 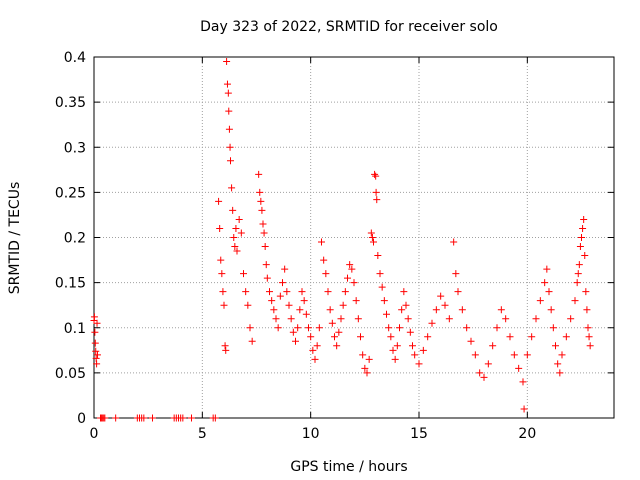 What do you see at coordinates (70, 193) in the screenshot?
I see `y-tick-label: 0.25` at bounding box center [70, 193].